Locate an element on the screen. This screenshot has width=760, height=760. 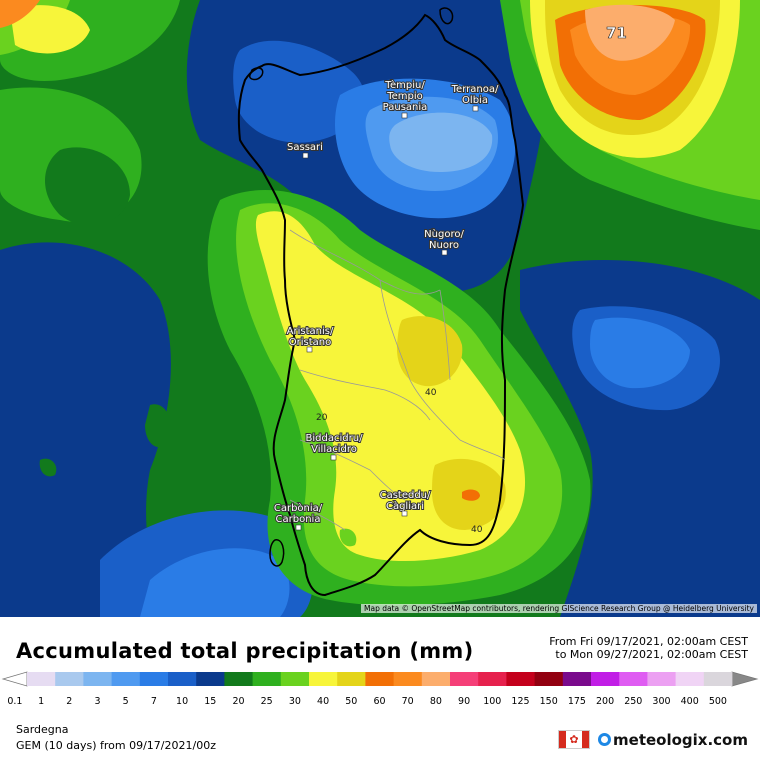
city-tempio: Tèmpiu/ Tempio Pausania is located at coordinates (405, 98).